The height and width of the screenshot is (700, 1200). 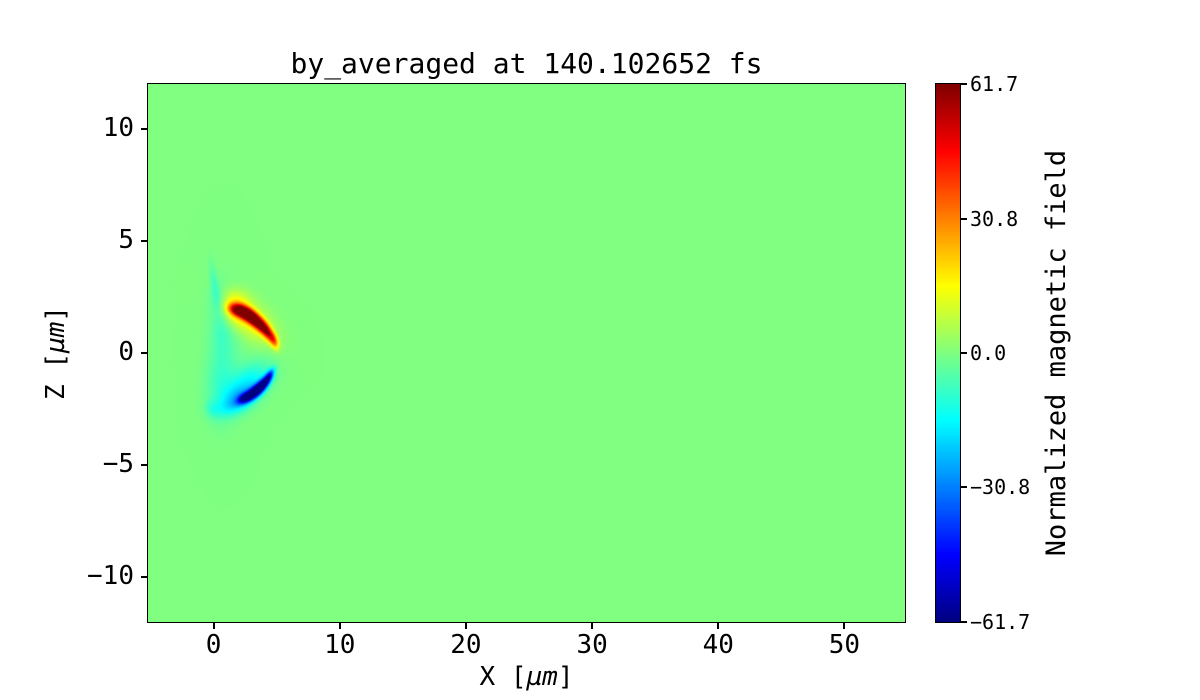 I want to click on x-tick-label: 10, so click(x=340, y=645).